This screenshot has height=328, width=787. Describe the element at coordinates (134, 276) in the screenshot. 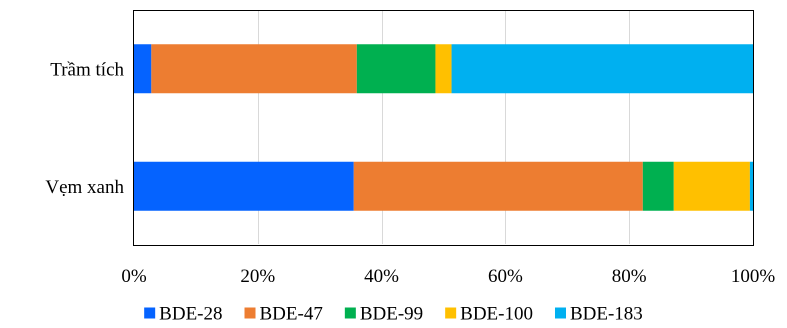

I see `x-tick-label-0: 0%` at that location.